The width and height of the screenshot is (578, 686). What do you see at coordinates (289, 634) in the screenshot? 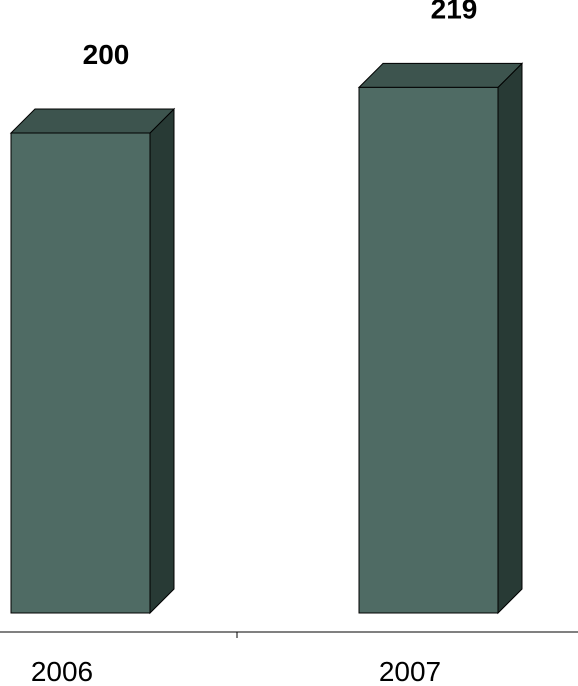
I see `x-axis` at bounding box center [289, 634].